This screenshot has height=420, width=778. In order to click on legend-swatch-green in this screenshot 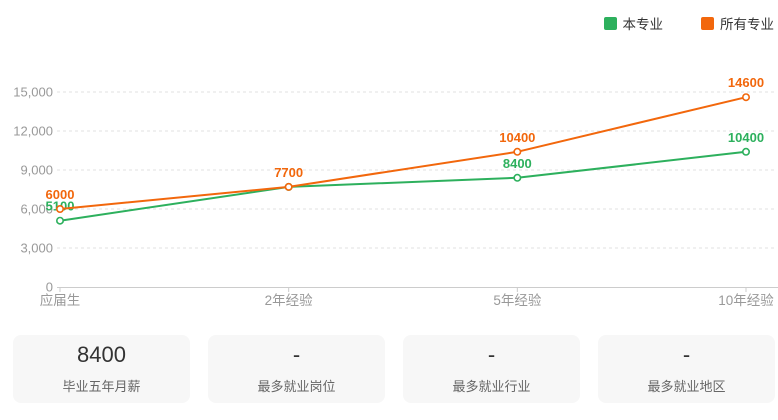, I will do `click(610, 23)`.